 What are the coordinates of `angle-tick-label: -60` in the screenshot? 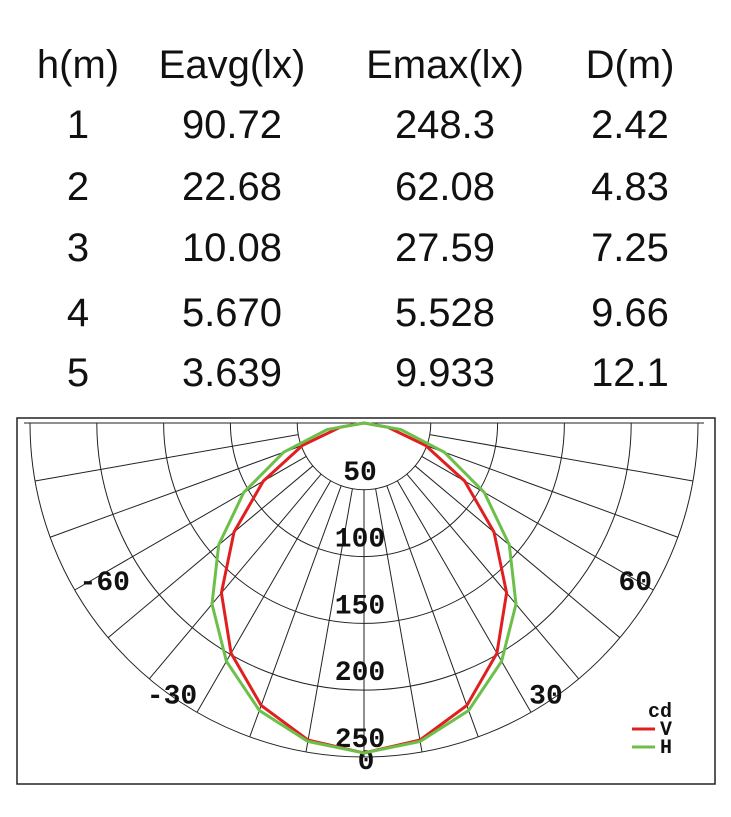 It's located at (105, 583).